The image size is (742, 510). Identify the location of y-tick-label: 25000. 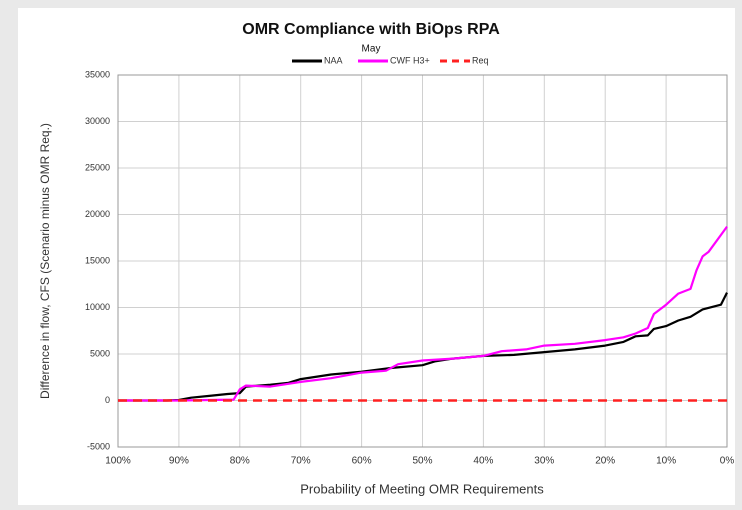
(97, 167).